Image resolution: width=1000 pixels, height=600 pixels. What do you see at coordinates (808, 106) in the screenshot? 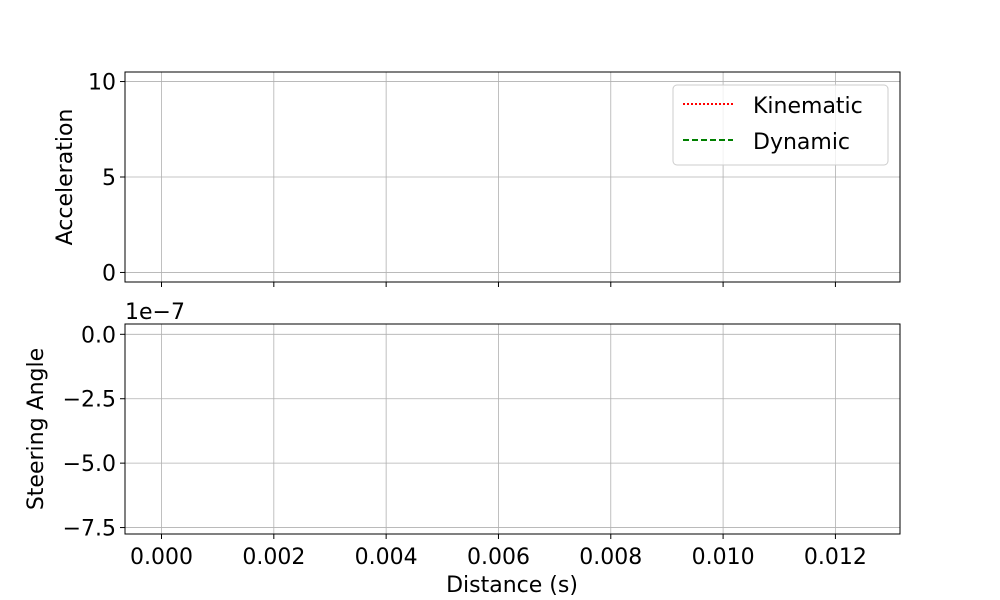
I see `legend-kinematic-label: Kinematic` at bounding box center [808, 106].